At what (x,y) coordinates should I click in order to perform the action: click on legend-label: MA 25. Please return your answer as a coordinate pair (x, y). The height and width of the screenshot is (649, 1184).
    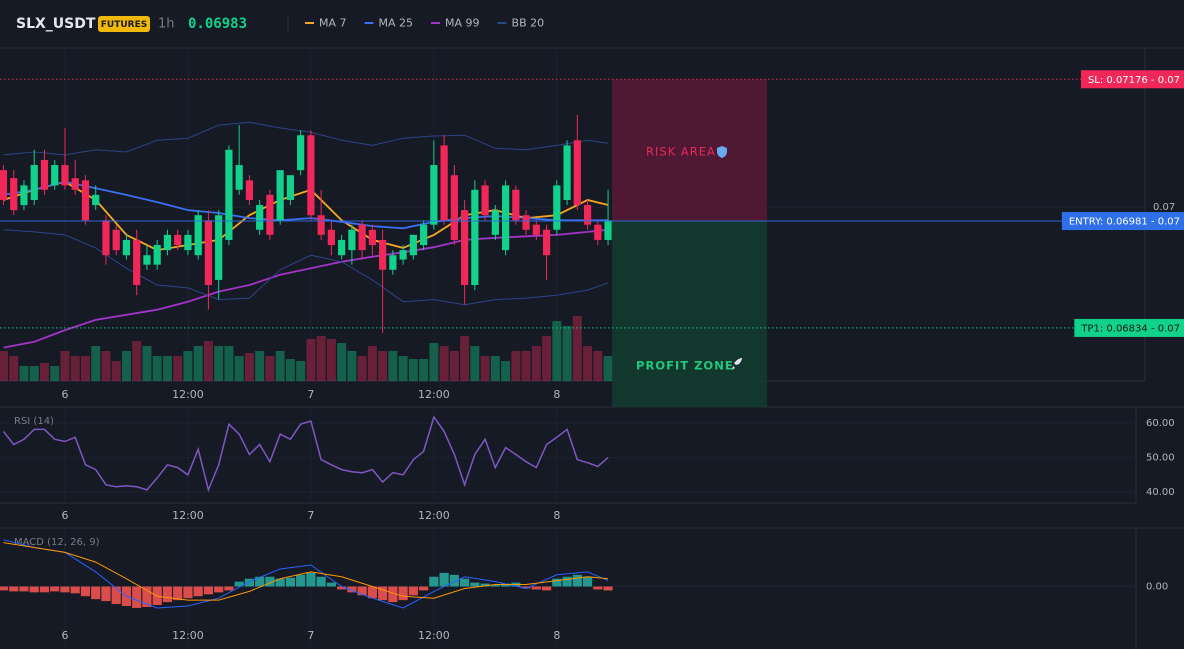
    Looking at the image, I should click on (396, 23).